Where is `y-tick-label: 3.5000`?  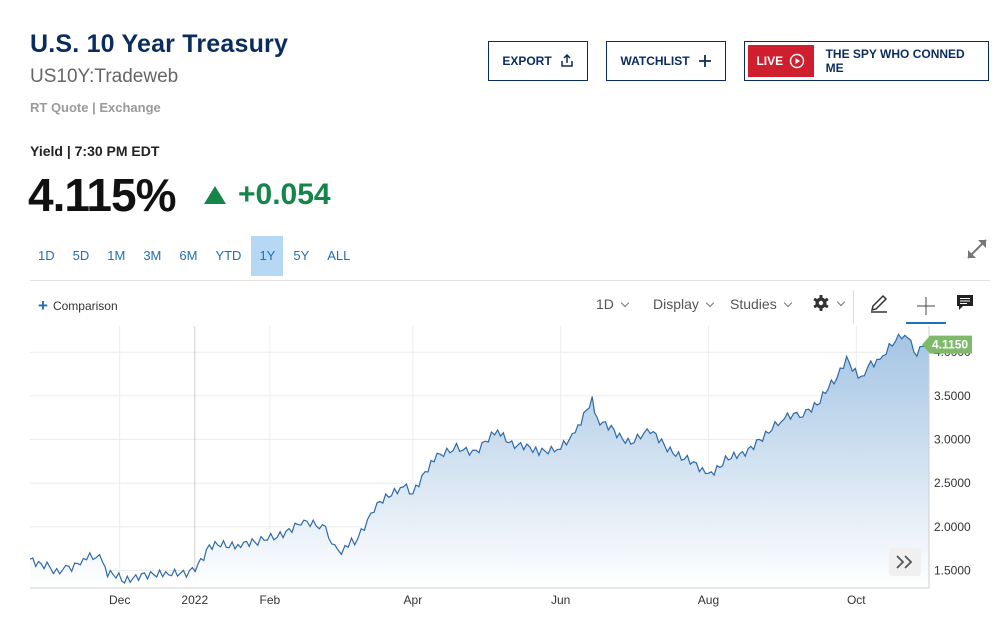 y-tick-label: 3.5000 is located at coordinates (952, 396).